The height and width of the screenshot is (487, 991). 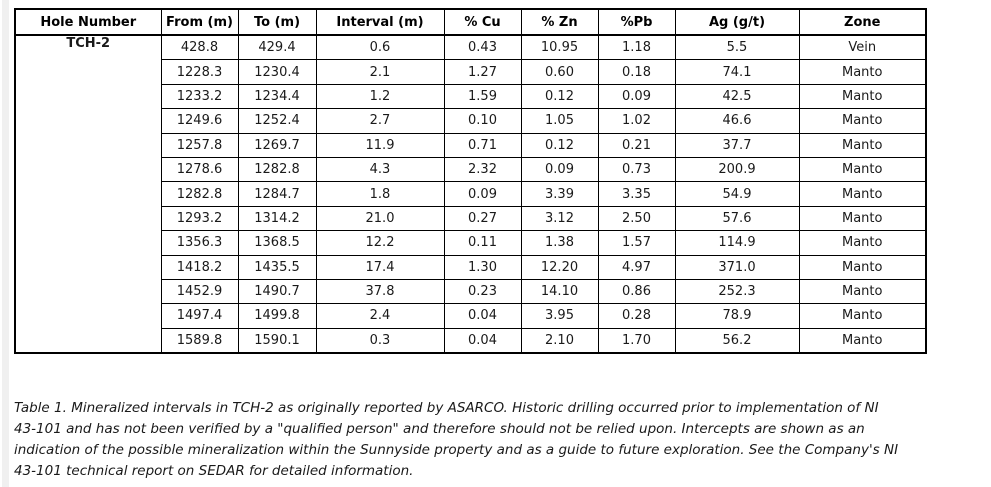 What do you see at coordinates (559, 243) in the screenshot?
I see `cell-zn: 1.38` at bounding box center [559, 243].